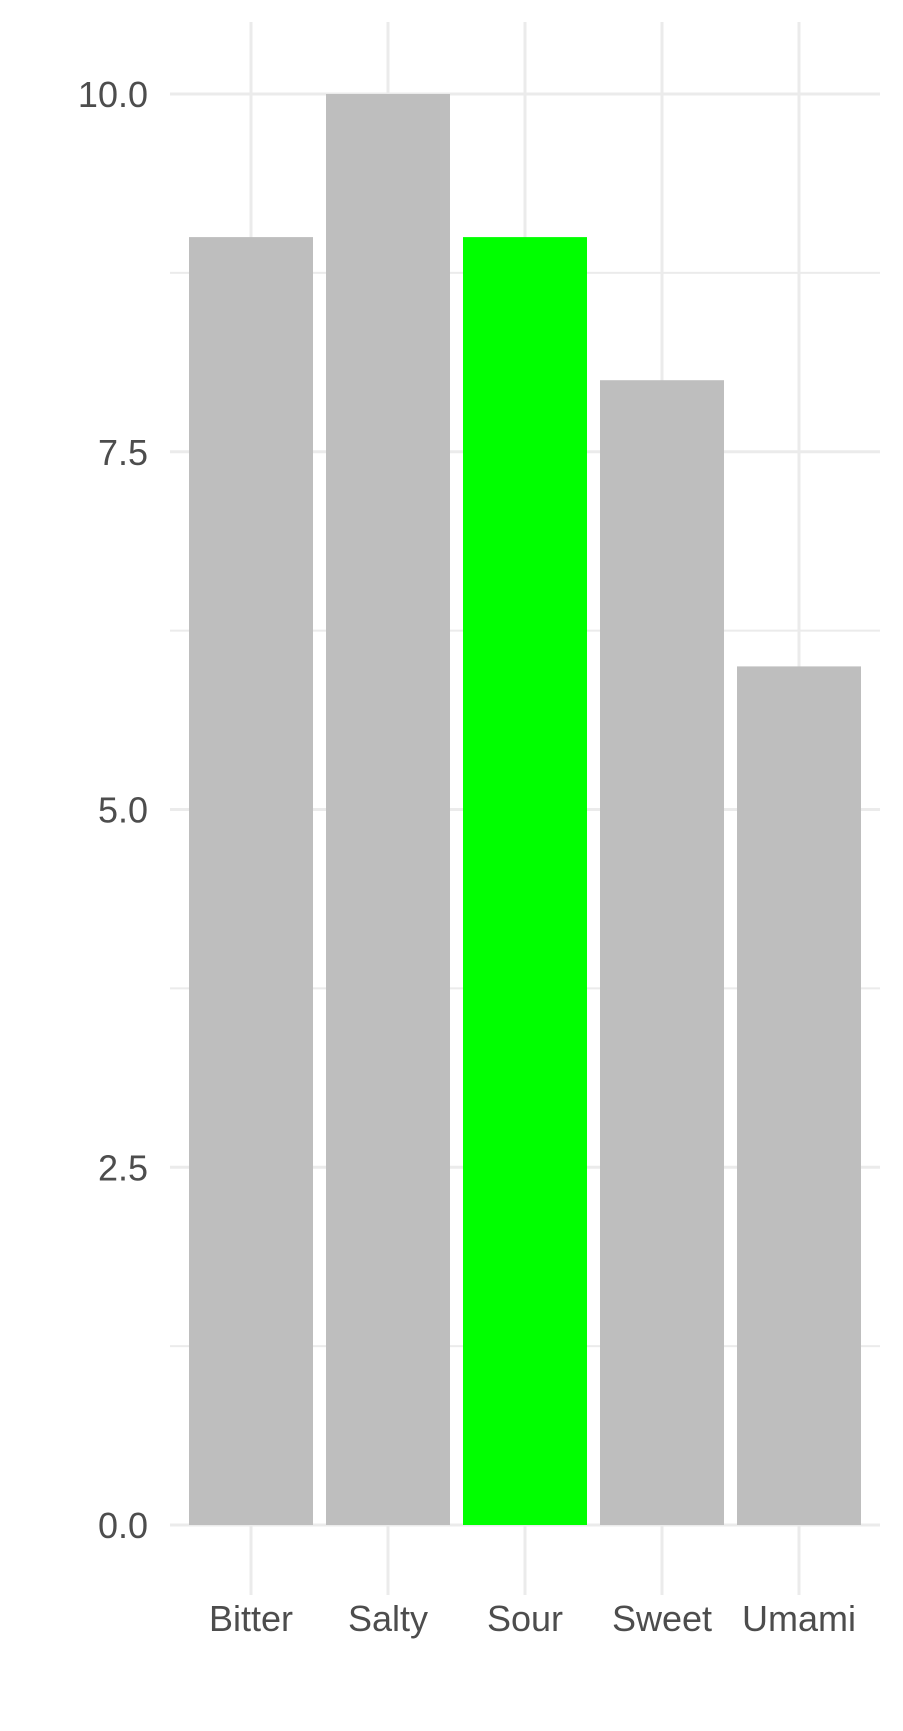 This screenshot has width=903, height=1731. What do you see at coordinates (113, 94) in the screenshot?
I see `y-tick-label: 10.0` at bounding box center [113, 94].